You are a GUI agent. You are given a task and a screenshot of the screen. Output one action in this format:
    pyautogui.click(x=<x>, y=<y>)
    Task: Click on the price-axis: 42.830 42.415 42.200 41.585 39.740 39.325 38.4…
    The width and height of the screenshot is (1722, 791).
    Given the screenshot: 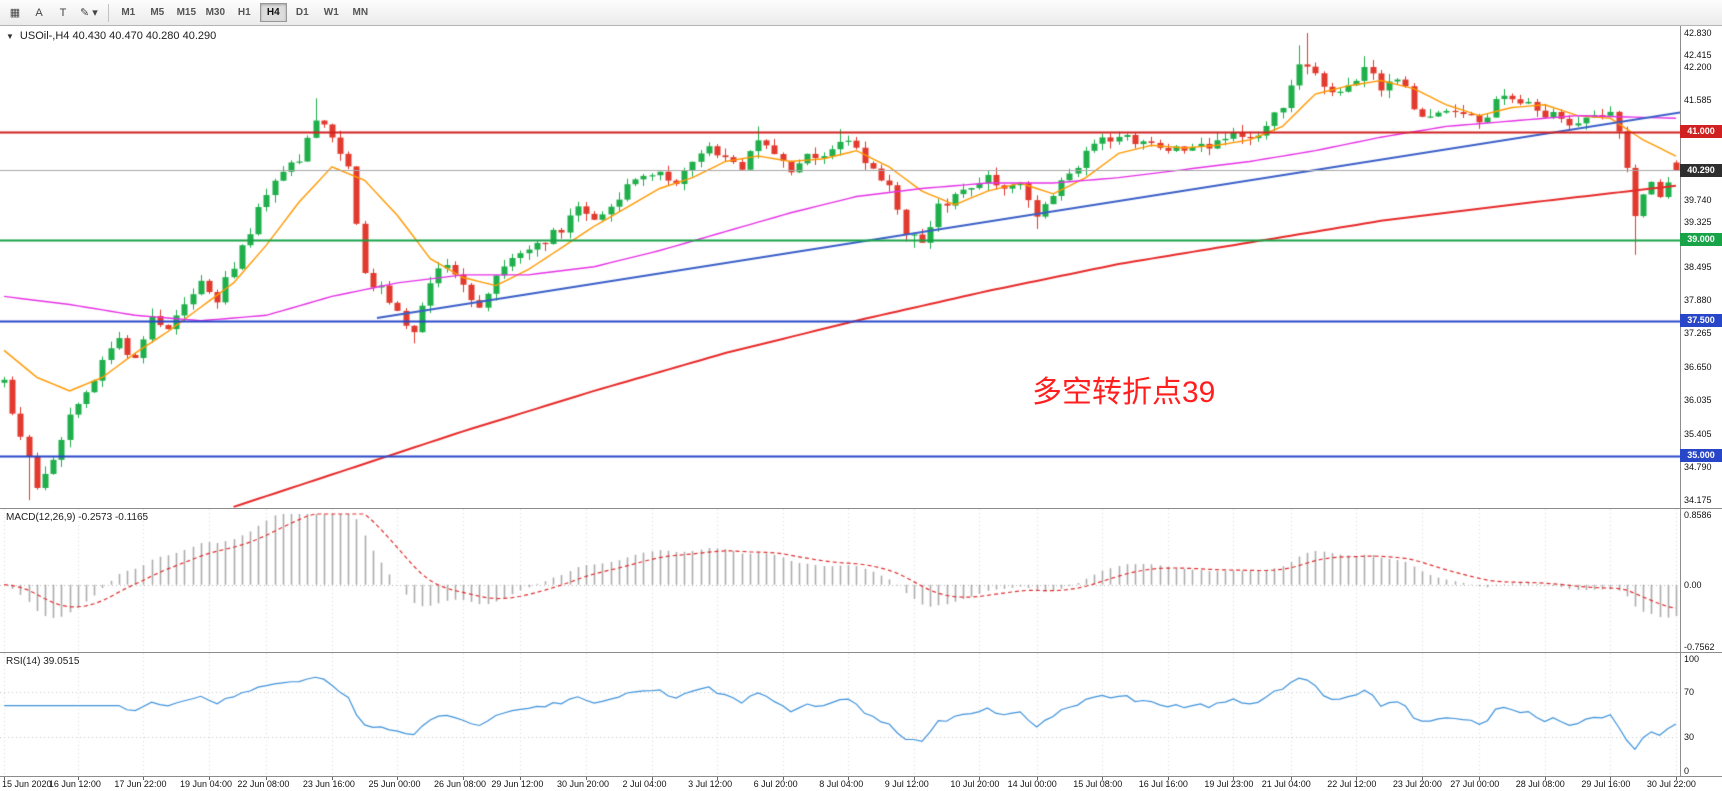 What is the action you would take?
    pyautogui.click(x=1701, y=401)
    